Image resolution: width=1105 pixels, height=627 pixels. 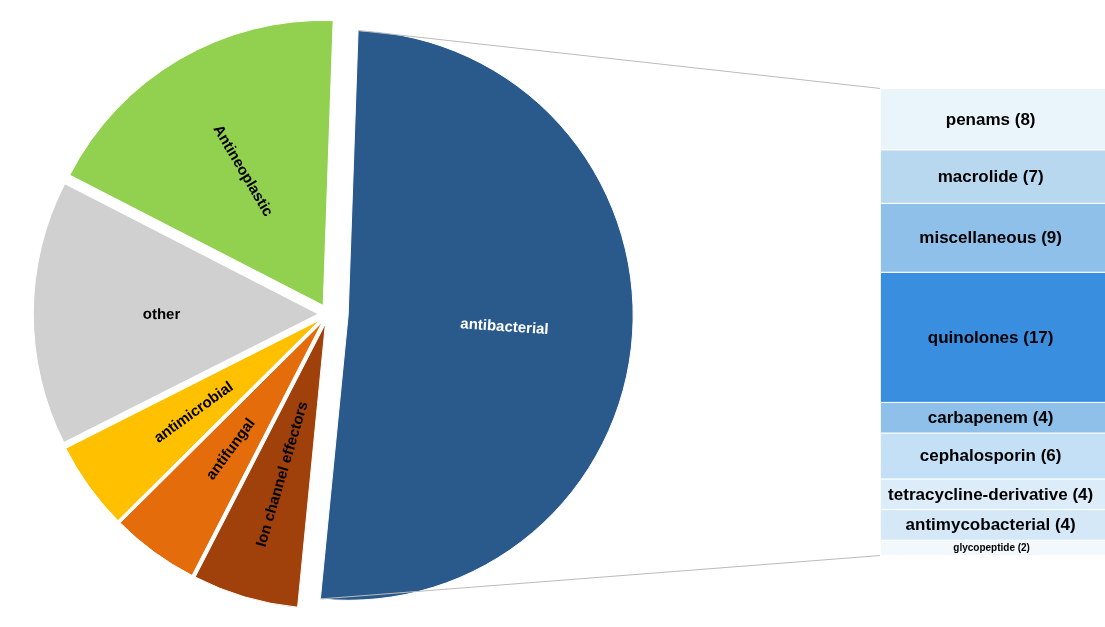 I want to click on data-label: miscellaneous (9), so click(x=990, y=238).